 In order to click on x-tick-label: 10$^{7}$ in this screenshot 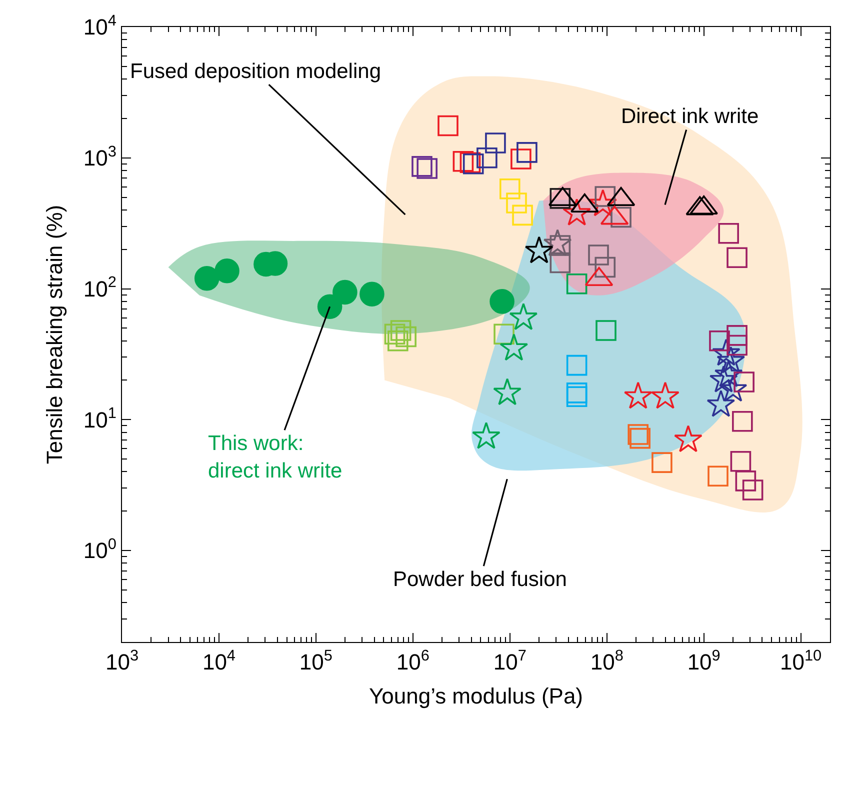, I will do `click(509, 661)`.